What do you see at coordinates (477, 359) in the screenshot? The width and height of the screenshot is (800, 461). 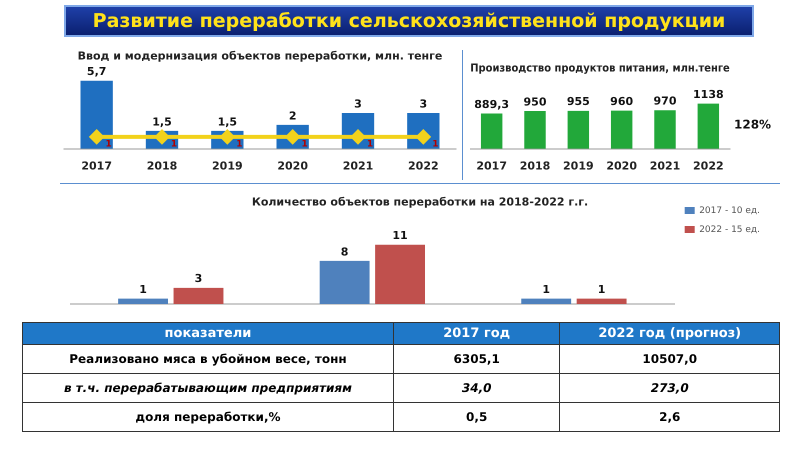 I see `text: 6305,1` at bounding box center [477, 359].